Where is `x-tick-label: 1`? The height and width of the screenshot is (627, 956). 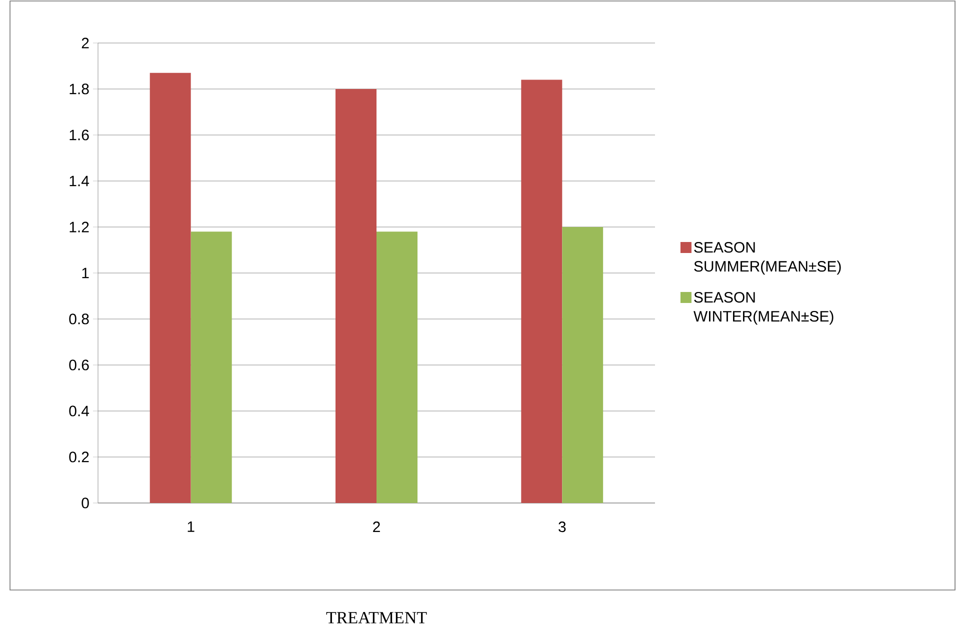 x-tick-label: 1 is located at coordinates (191, 527).